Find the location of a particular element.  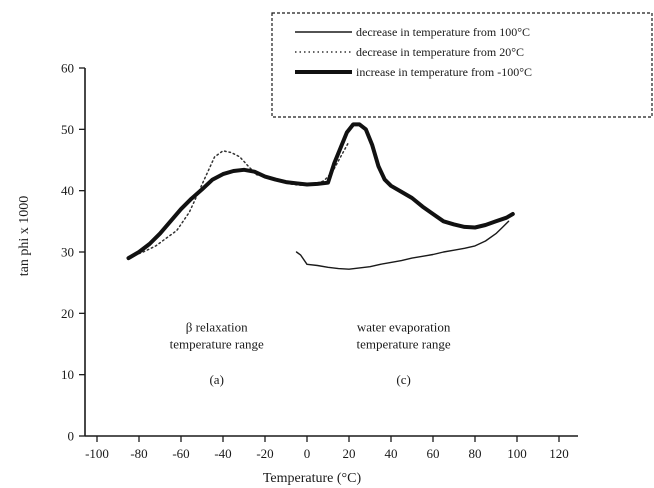

x-tick-label: 20 is located at coordinates (349, 453).